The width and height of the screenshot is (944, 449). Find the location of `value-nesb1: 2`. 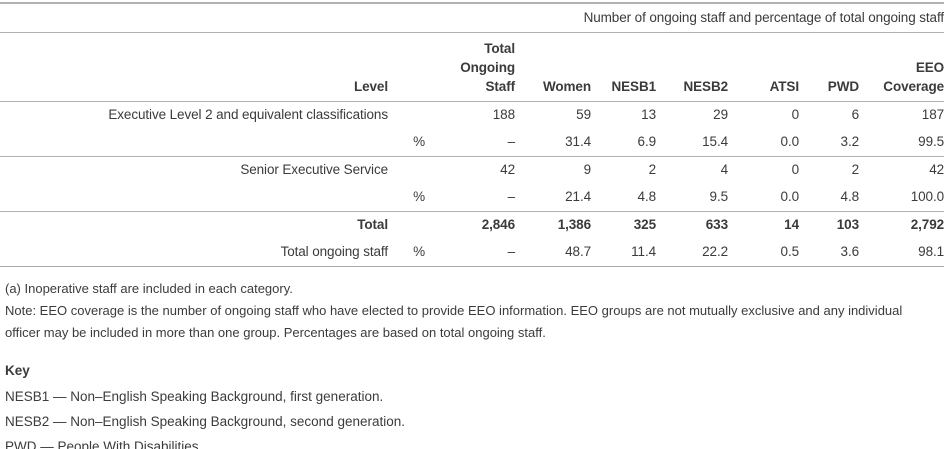

value-nesb1: 2 is located at coordinates (652, 169).